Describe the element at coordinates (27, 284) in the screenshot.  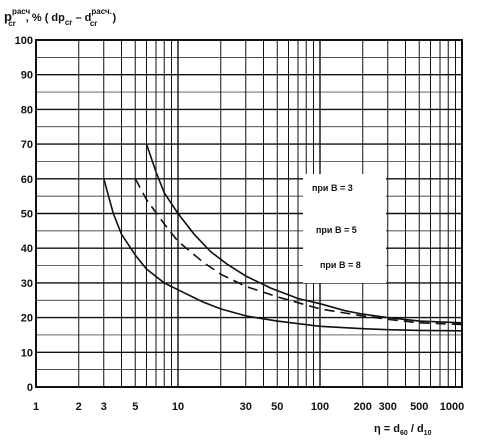
I see `y-tick-label: 30` at that location.